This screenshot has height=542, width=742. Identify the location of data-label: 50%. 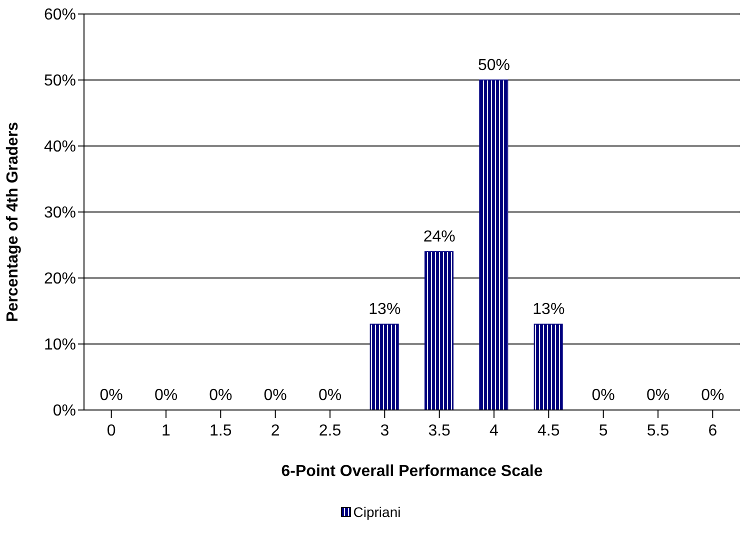
(494, 65).